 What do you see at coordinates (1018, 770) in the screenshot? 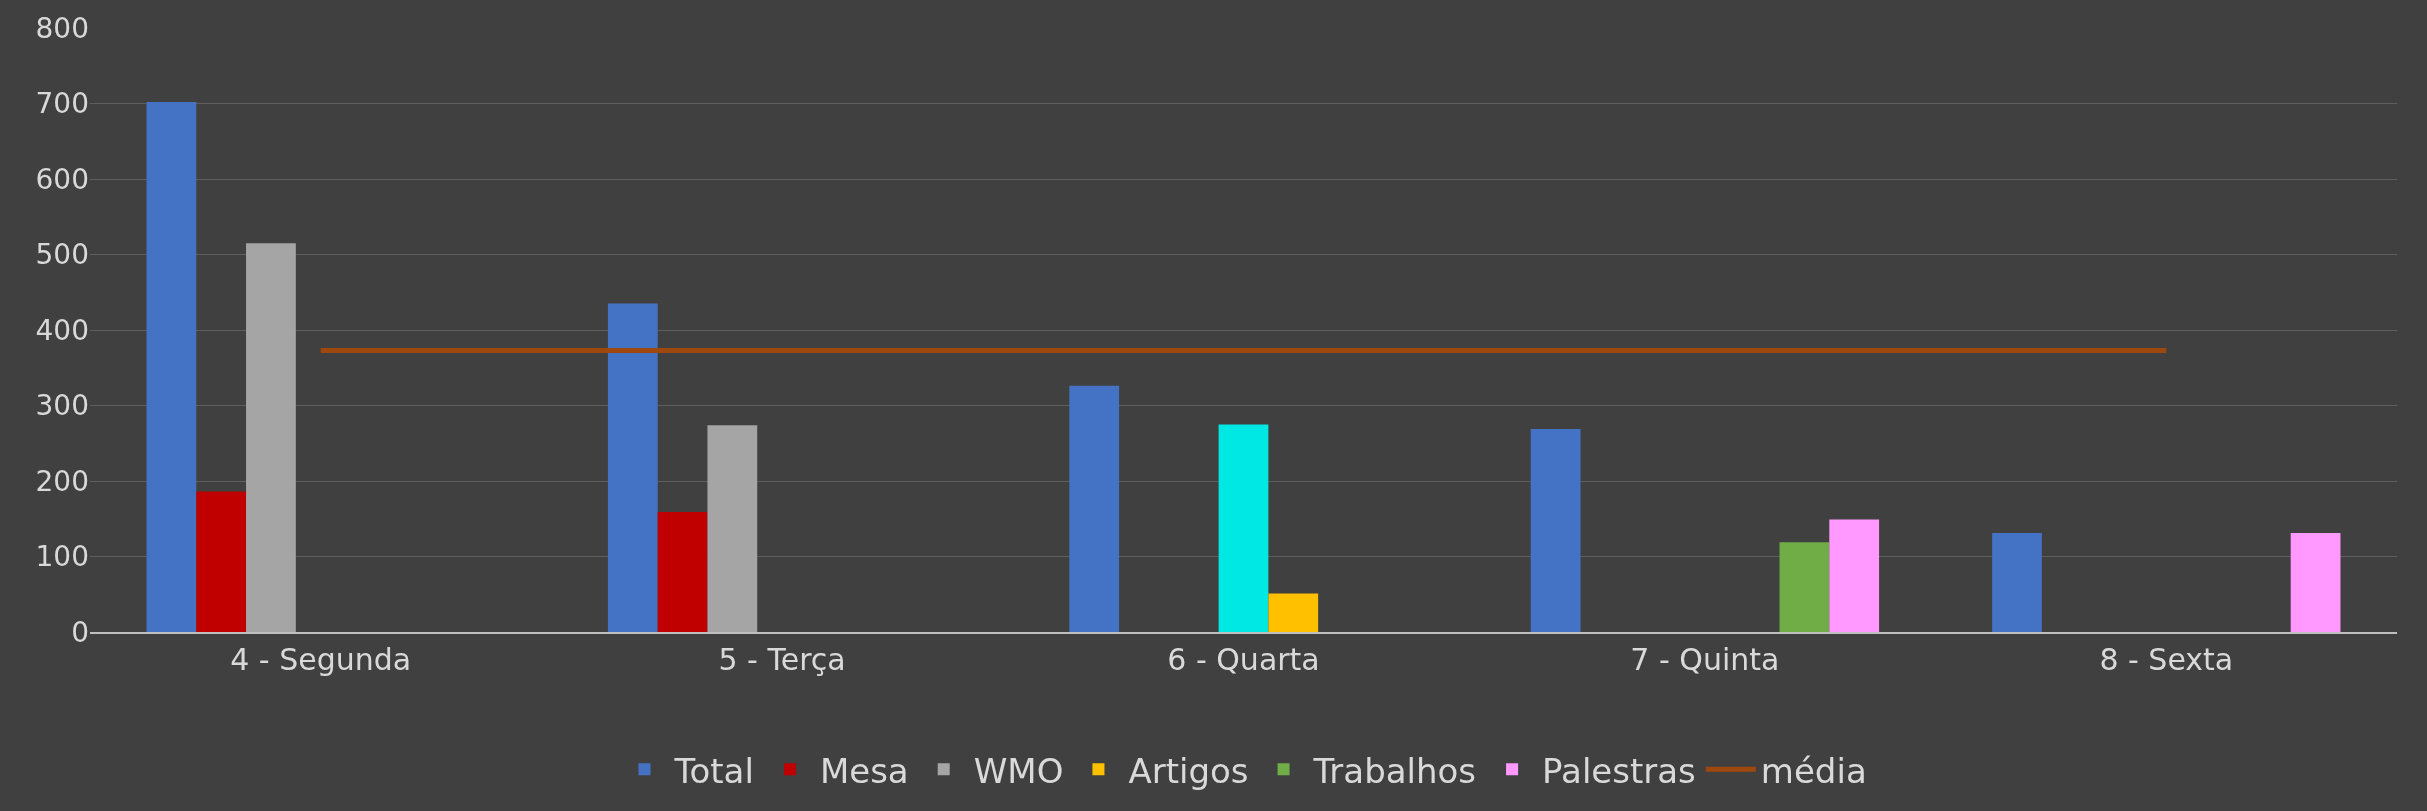
I see `legend-label: WMO` at bounding box center [1018, 770].